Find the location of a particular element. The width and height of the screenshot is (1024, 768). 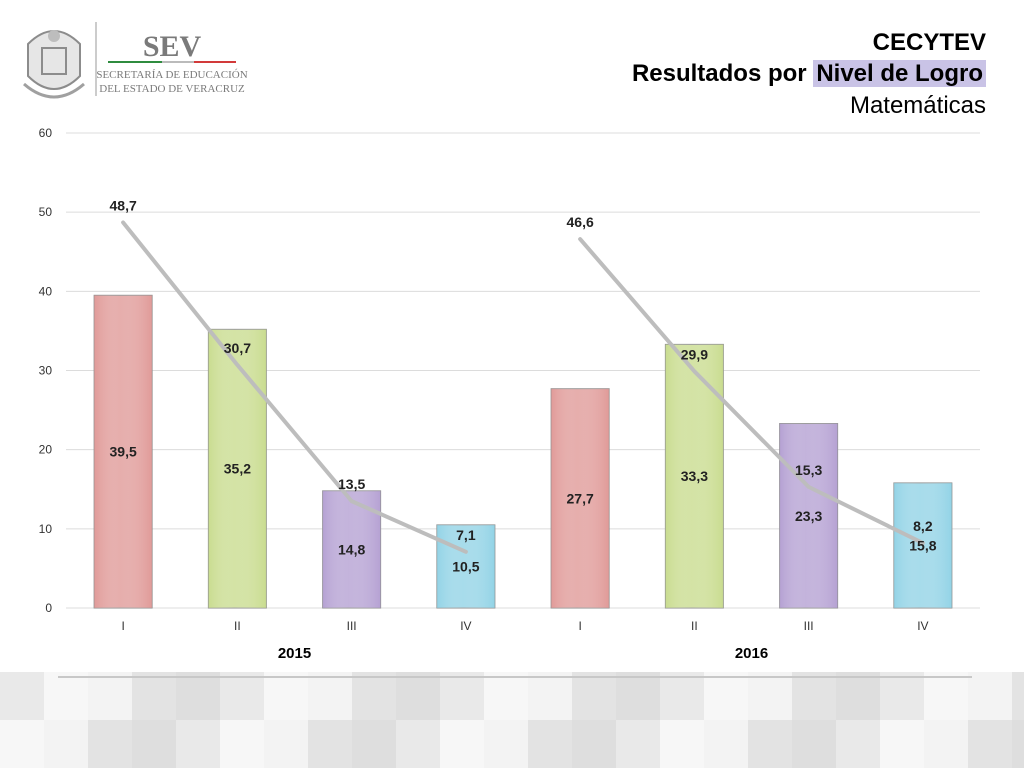

y-tick-label: 60 is located at coordinates (46, 133).